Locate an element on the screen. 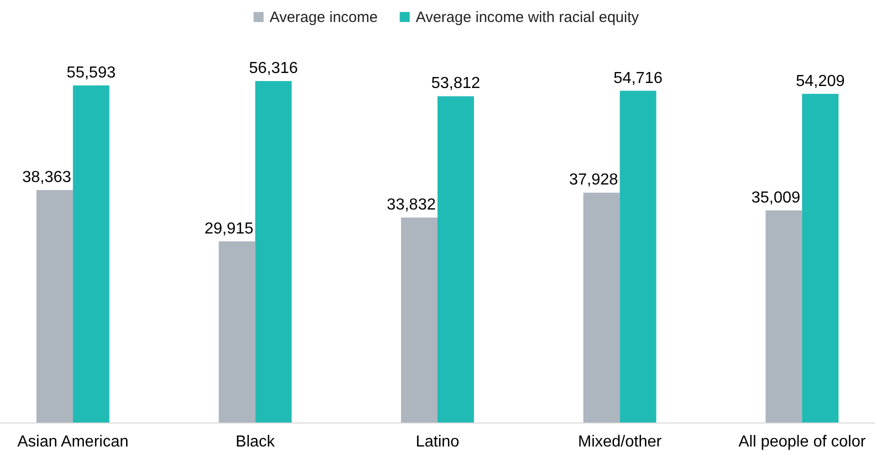  x-tick-label: Mixed/other is located at coordinates (620, 441).